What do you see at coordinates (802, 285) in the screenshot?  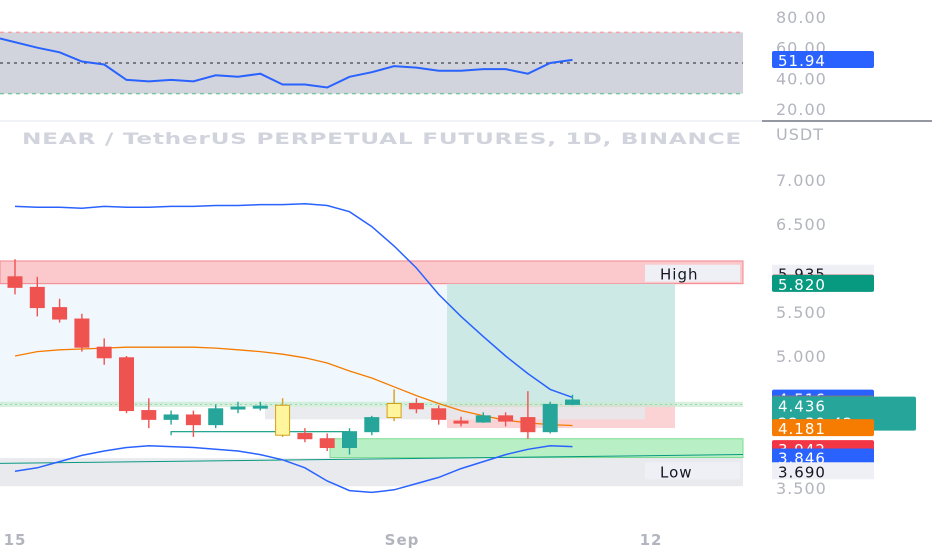 I see `price-tag-value: 5.820` at bounding box center [802, 285].